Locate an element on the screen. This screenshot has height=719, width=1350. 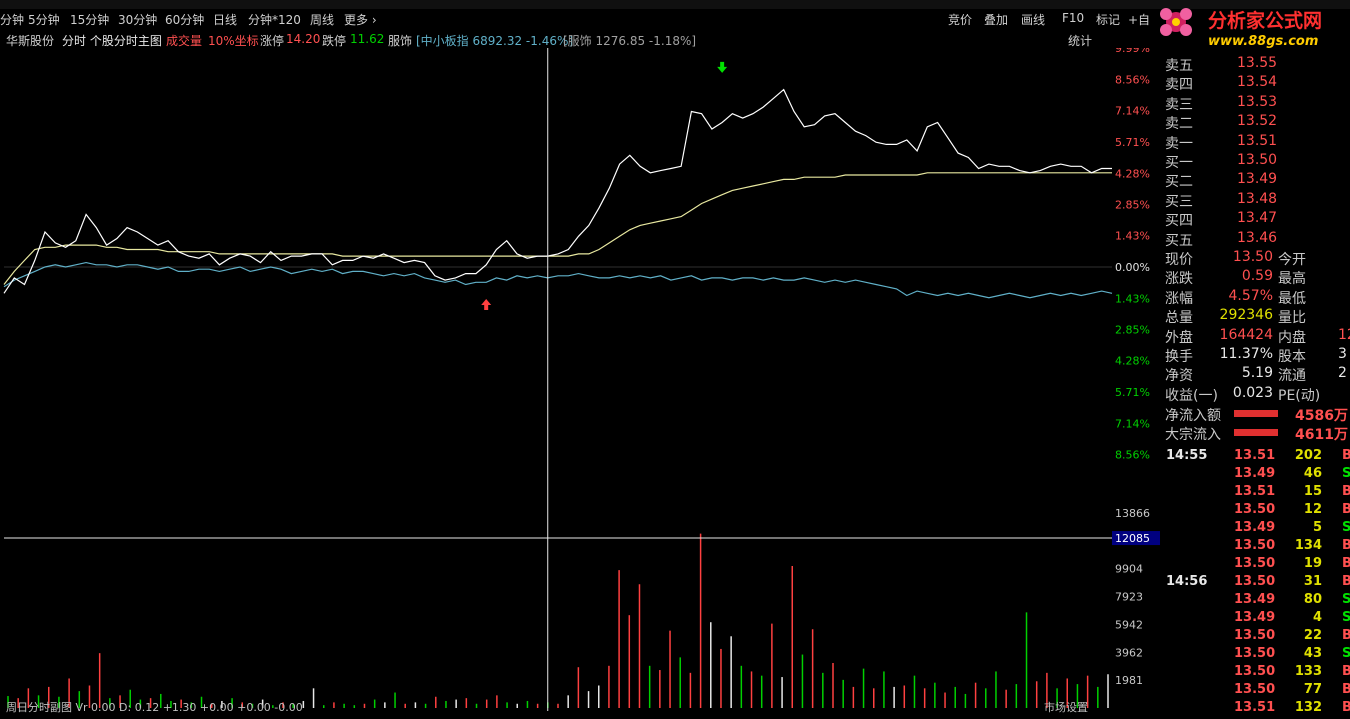
ask-price: 13.53 is located at coordinates (1257, 101).